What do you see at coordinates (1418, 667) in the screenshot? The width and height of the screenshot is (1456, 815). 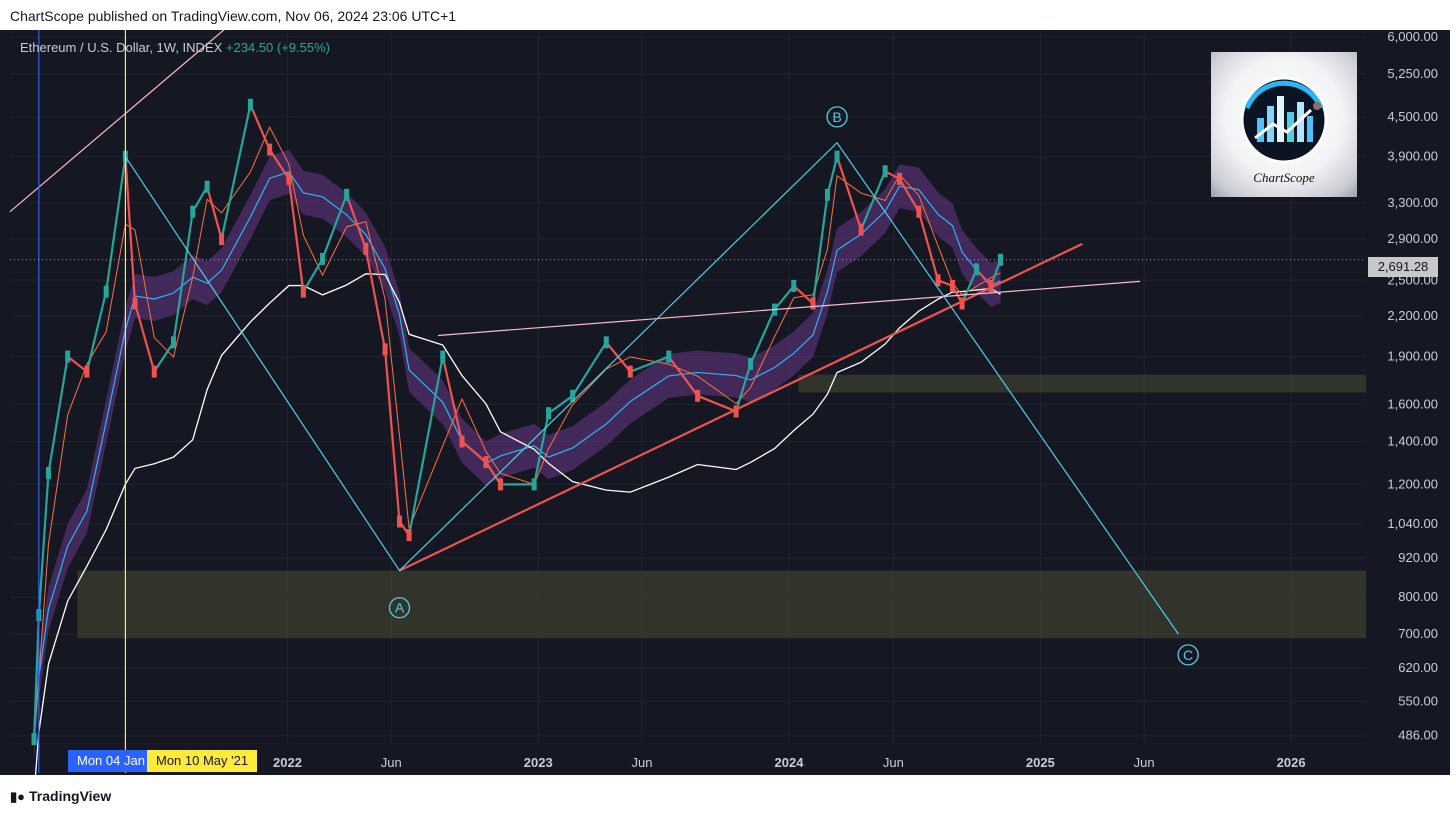 I see `y-tick-label: 620.00` at bounding box center [1418, 667].